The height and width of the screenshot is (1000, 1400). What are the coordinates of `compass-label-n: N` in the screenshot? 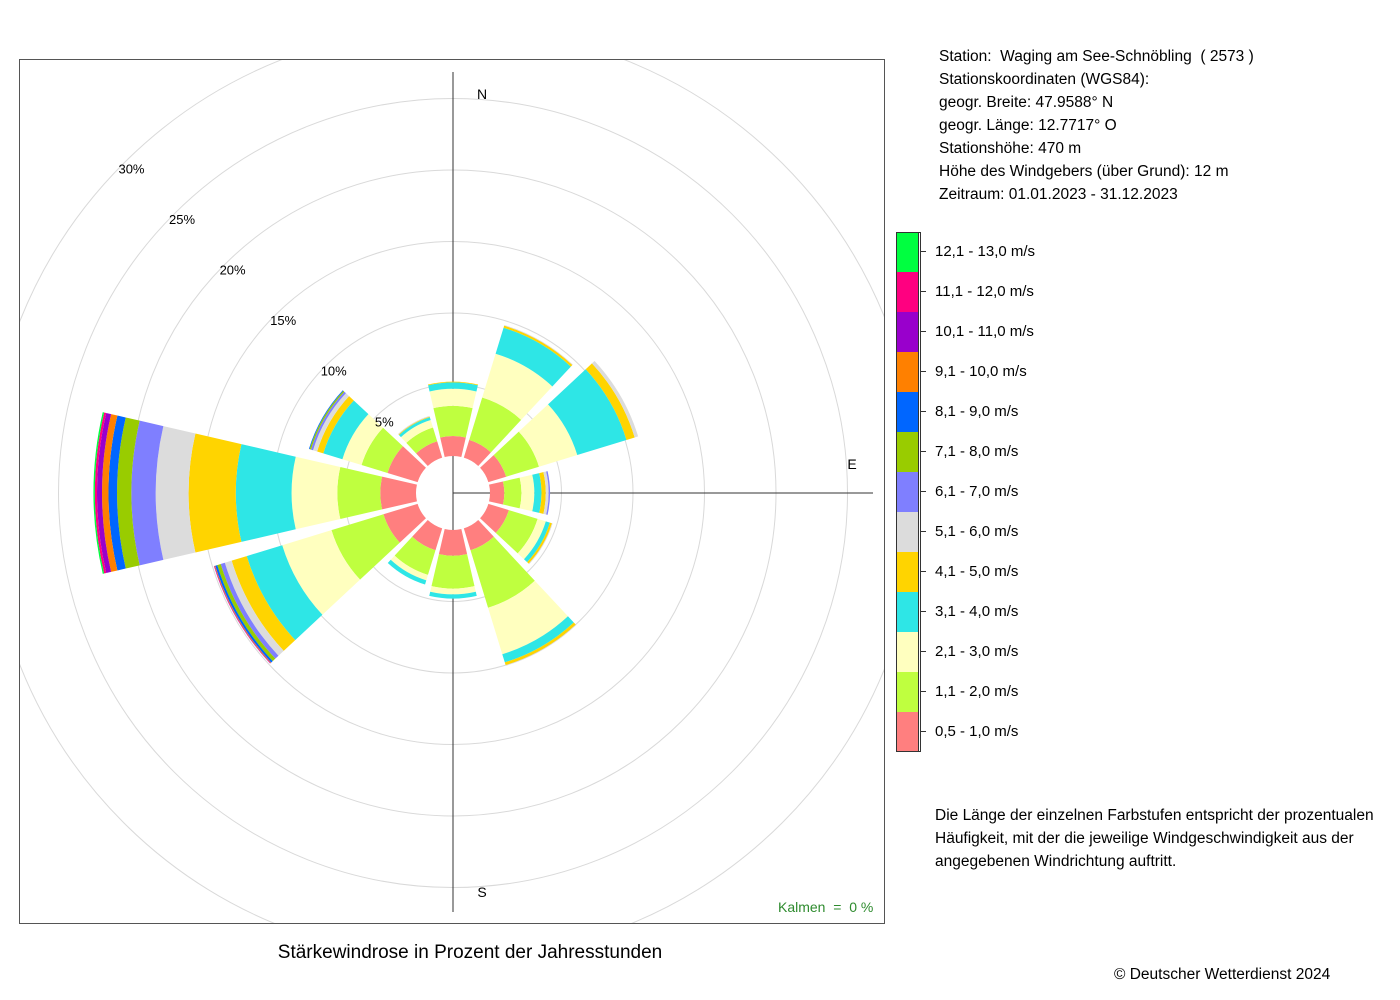 It's located at (482, 94).